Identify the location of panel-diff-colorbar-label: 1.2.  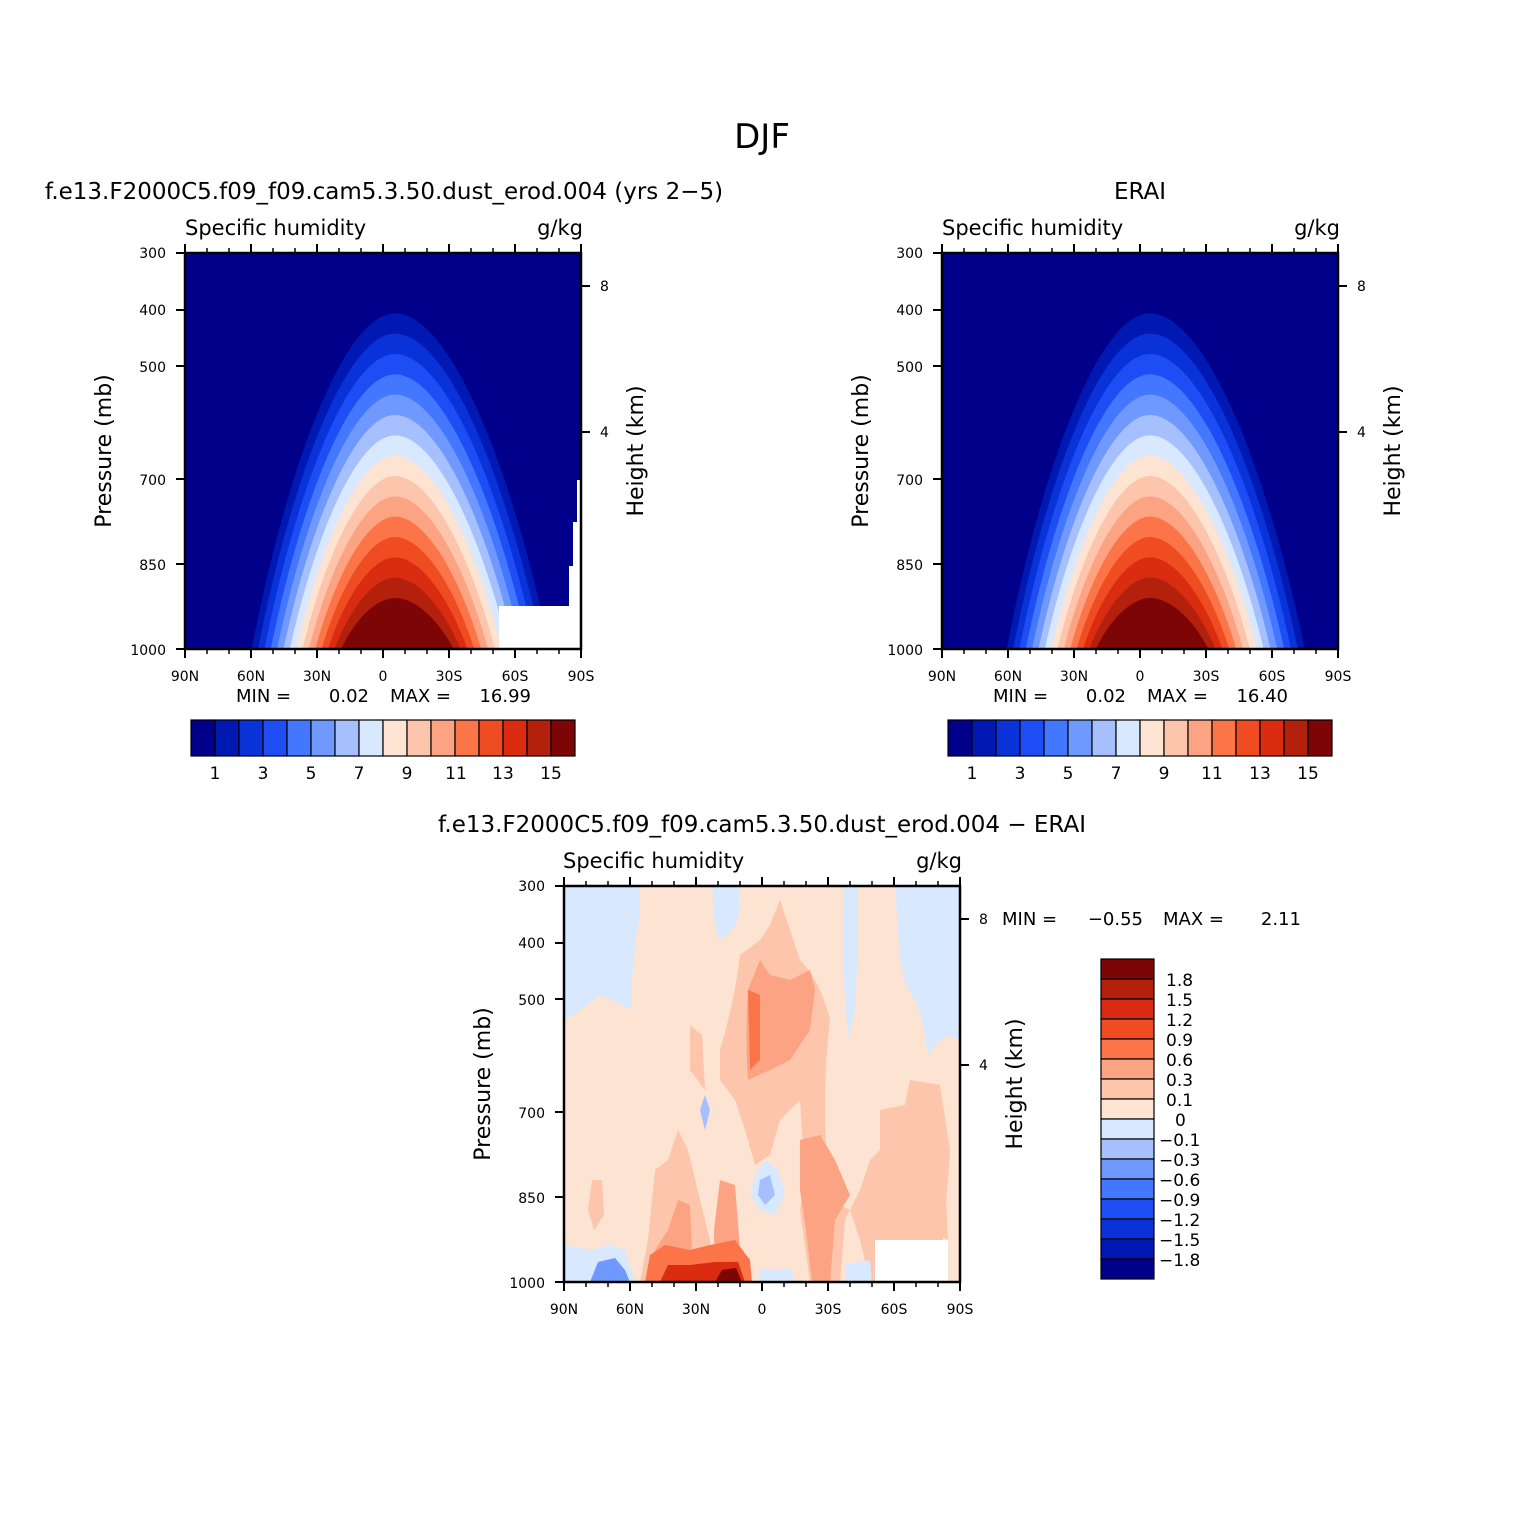
(1179, 1021).